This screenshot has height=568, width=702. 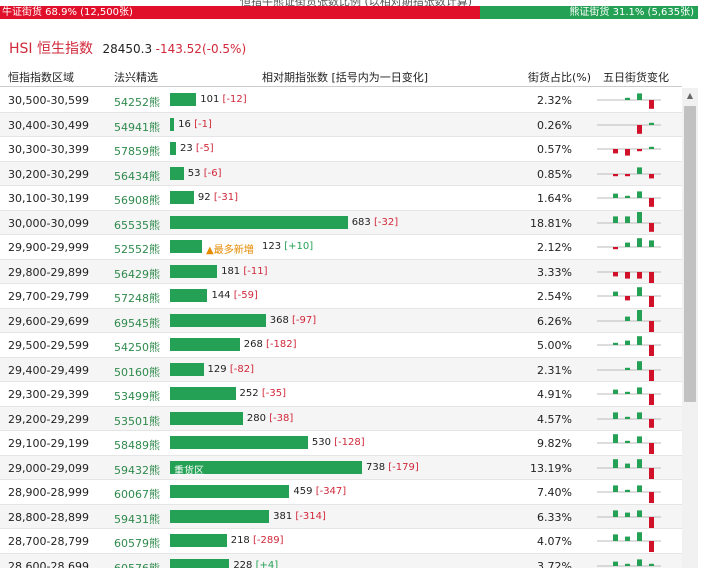 I want to click on row-share: 0.57%, so click(x=554, y=149).